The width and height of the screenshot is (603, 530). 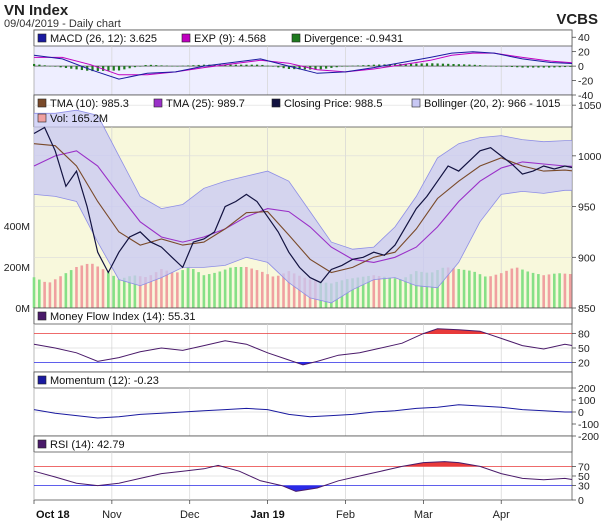 I want to click on price-legend-volume: Vol: 165.2M, so click(x=79, y=119).